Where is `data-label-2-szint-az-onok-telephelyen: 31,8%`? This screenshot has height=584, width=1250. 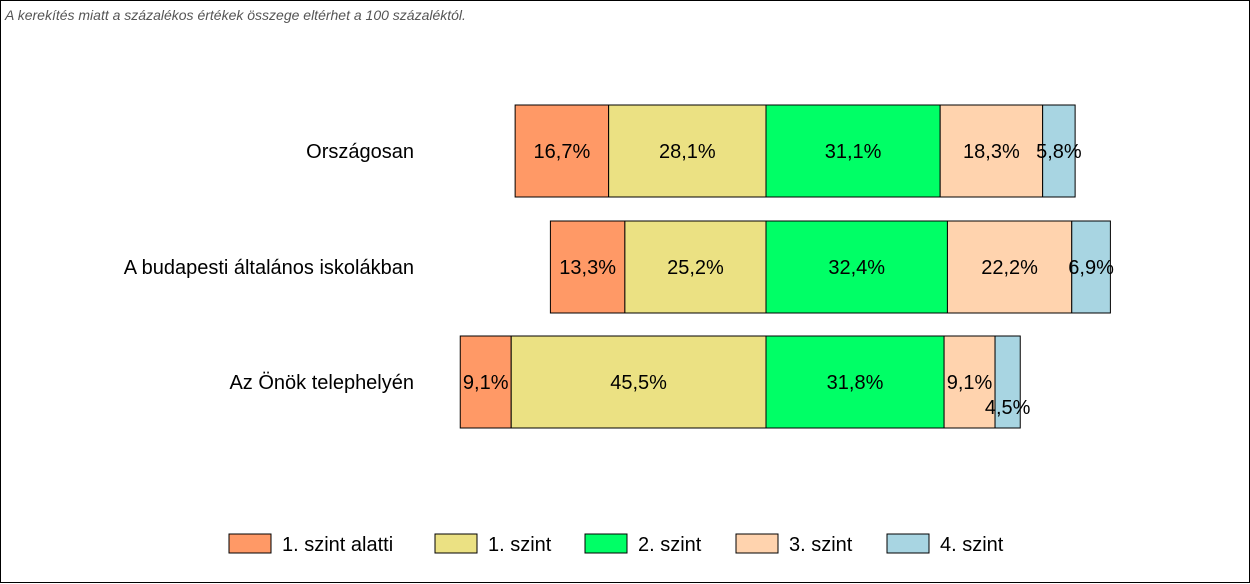 data-label-2-szint-az-onok-telephelyen: 31,8% is located at coordinates (855, 383).